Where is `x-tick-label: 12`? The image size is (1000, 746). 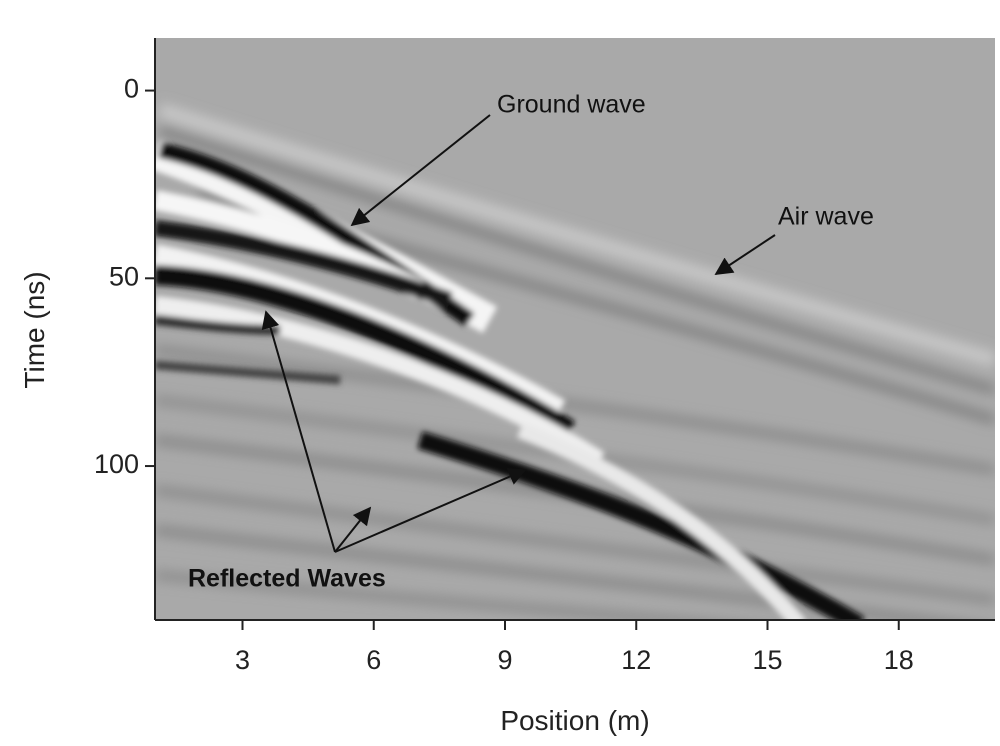 x-tick-label: 12 is located at coordinates (636, 660).